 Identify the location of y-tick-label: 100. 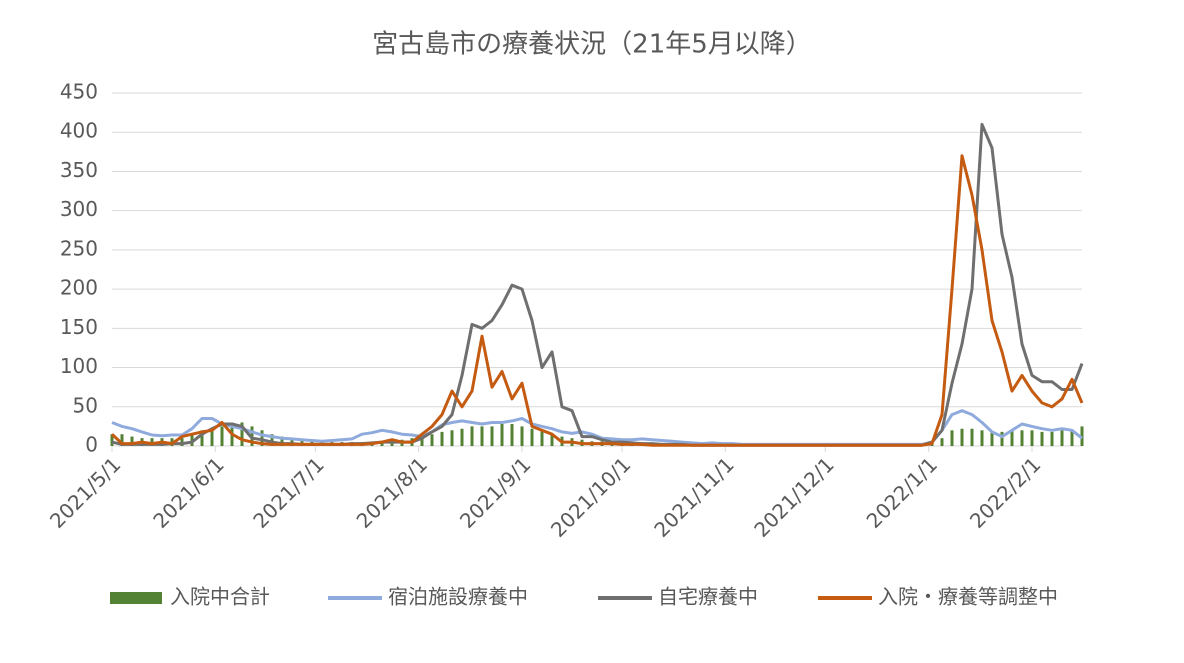
(79, 366).